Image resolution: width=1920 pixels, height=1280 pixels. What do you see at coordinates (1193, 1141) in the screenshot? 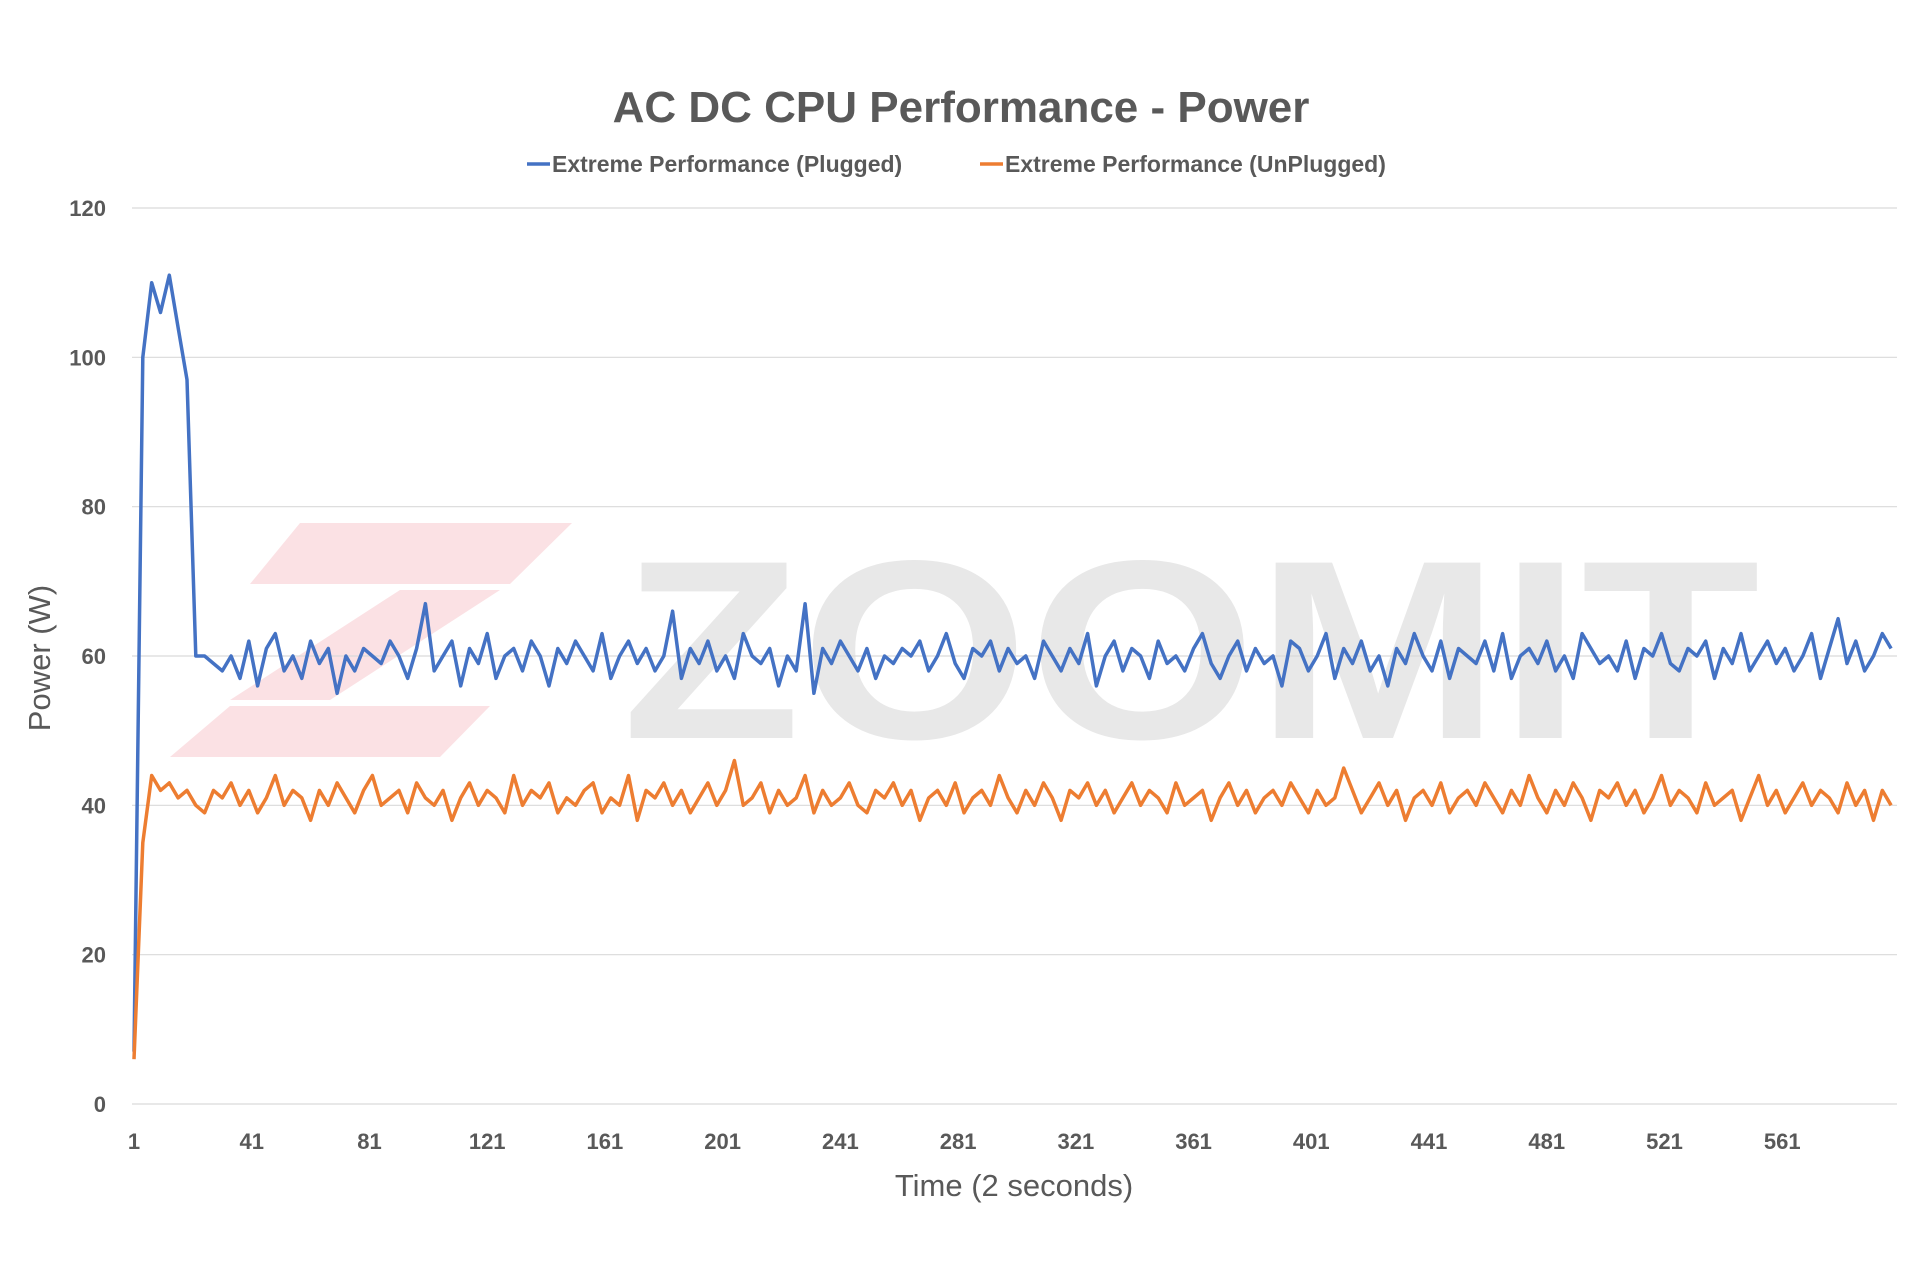
I see `x-tick-label: 361` at bounding box center [1193, 1141].